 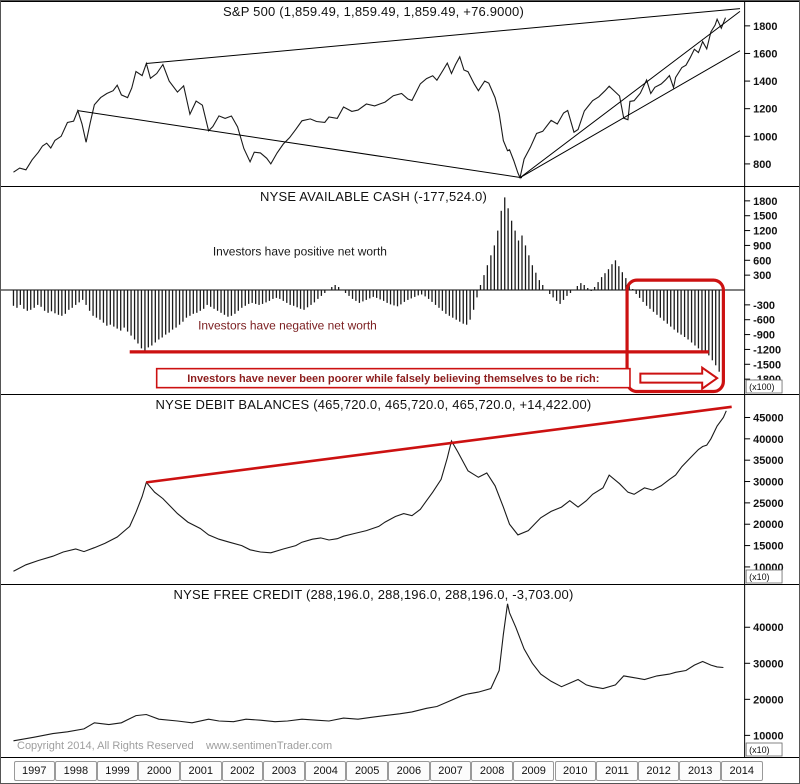 I want to click on x-axis-year-label: 2009, so click(x=533, y=771).